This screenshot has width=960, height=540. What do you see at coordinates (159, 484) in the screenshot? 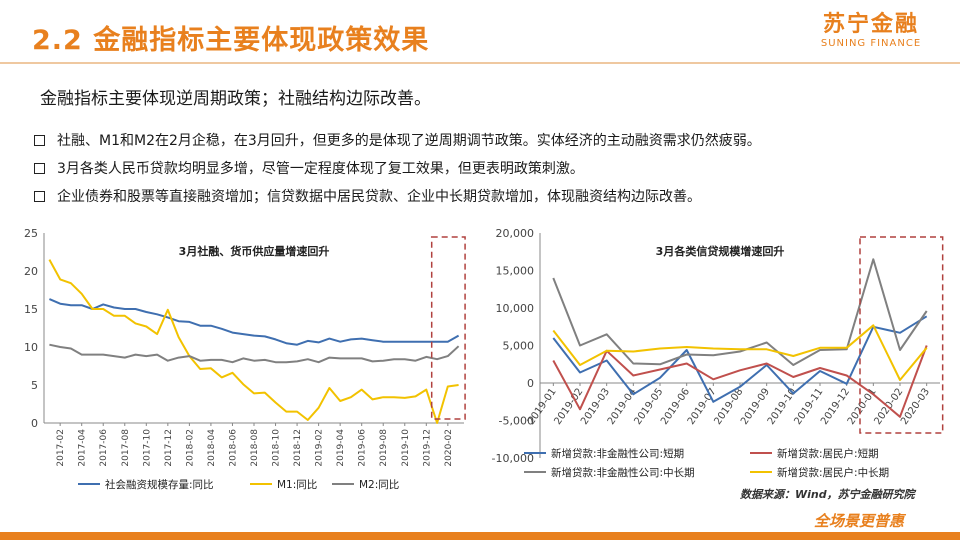
I see `legend-label: 社会融资规模存量:同比` at bounding box center [159, 484].